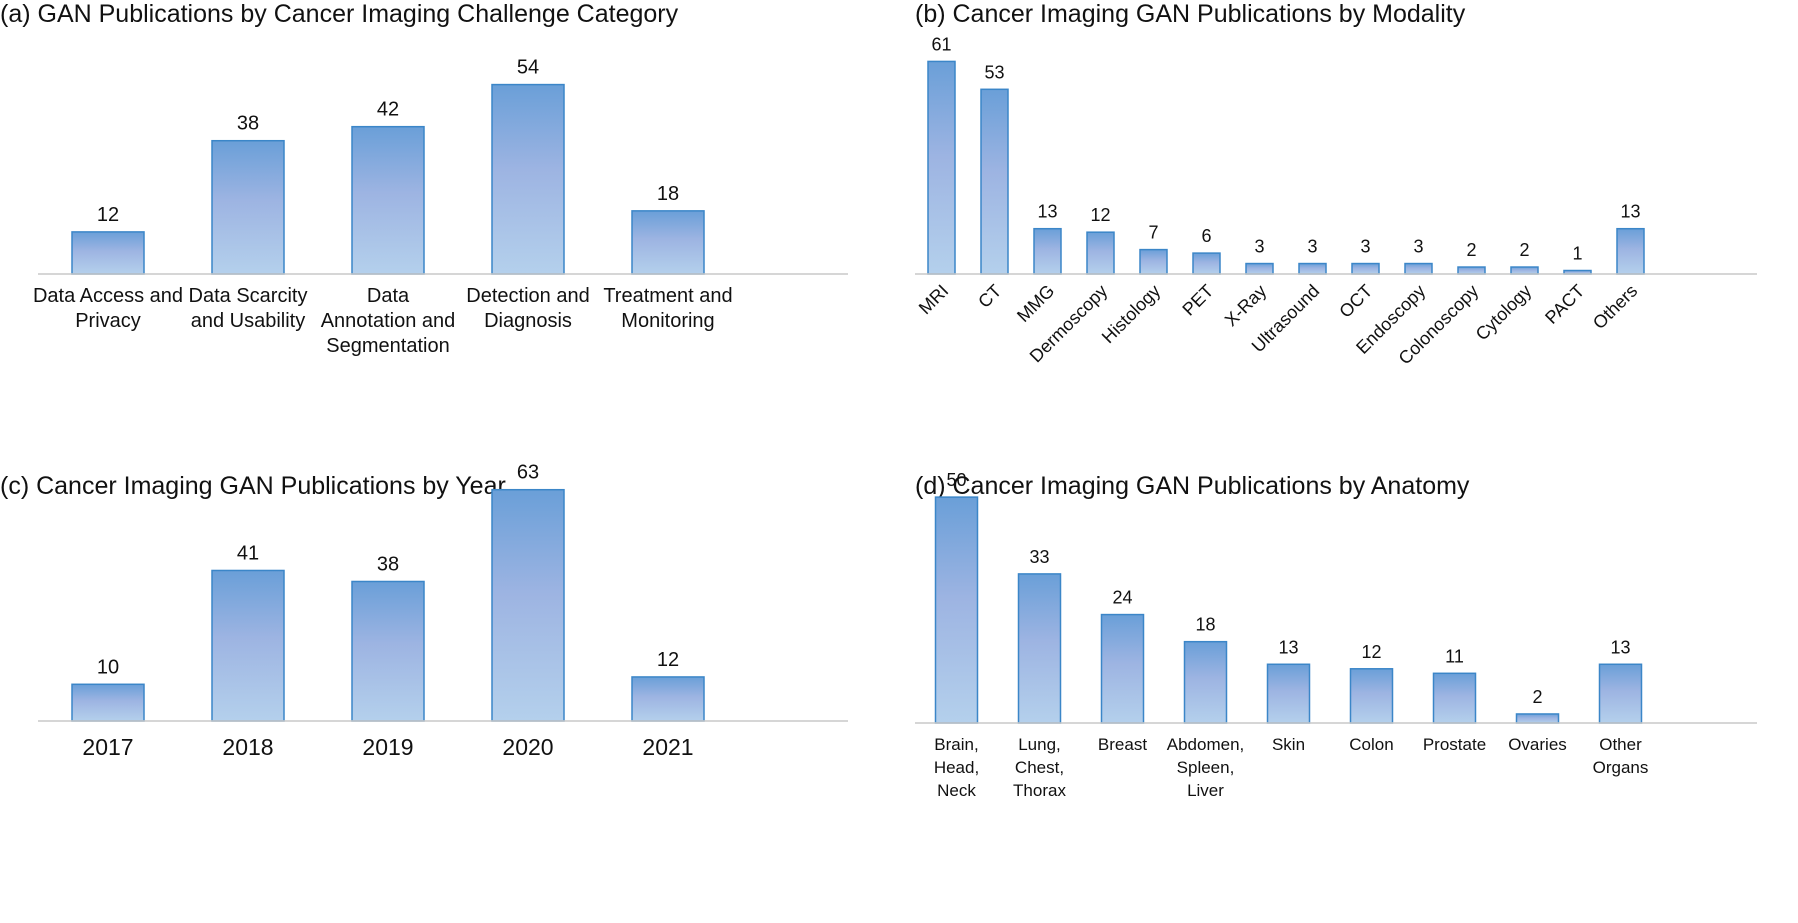  I want to click on category-tick-label: 2017, so click(107, 747).